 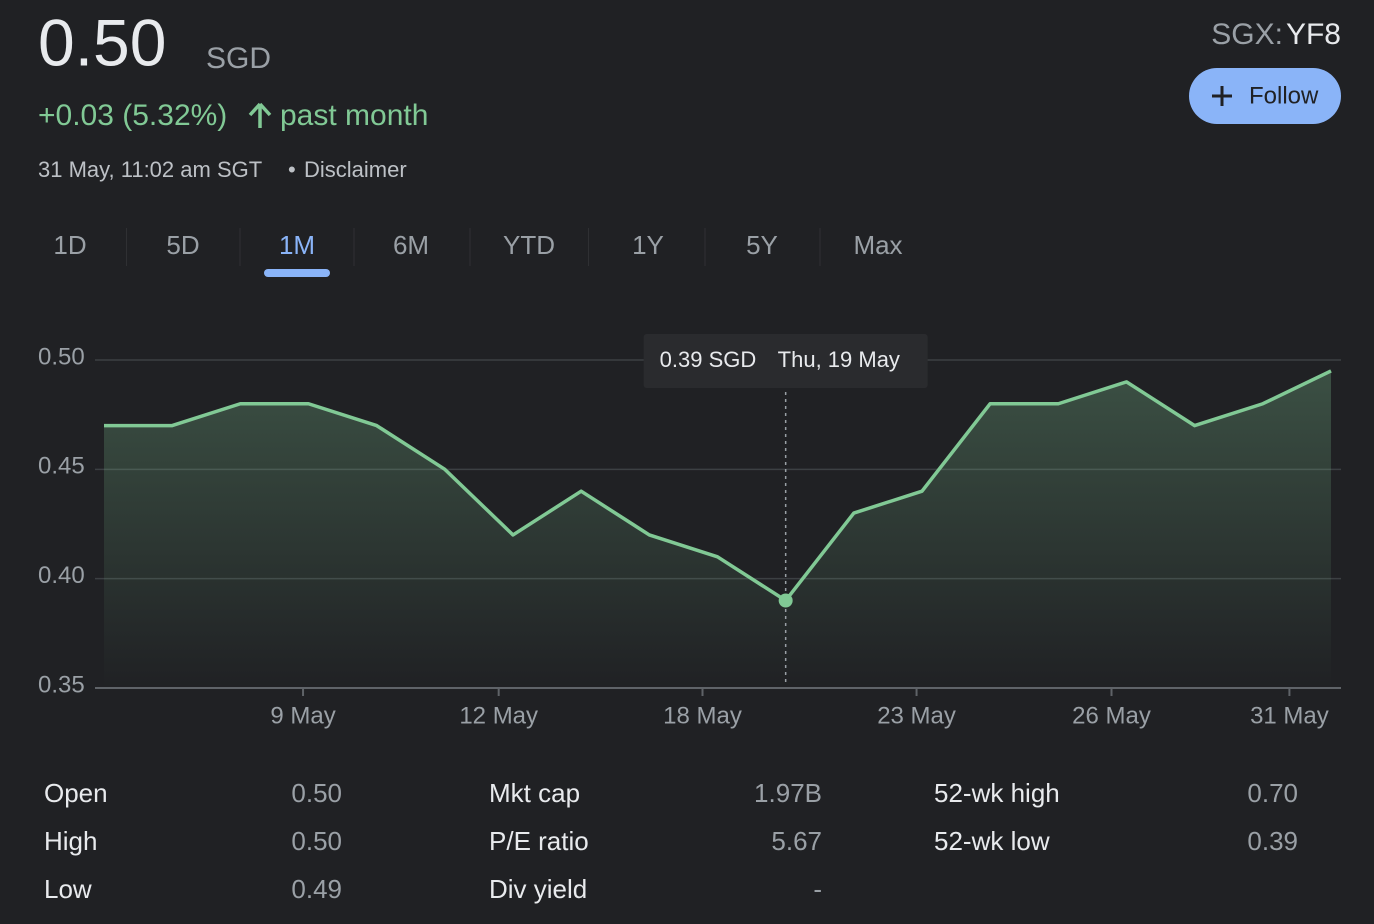 I want to click on active-indicator, so click(x=297, y=273).